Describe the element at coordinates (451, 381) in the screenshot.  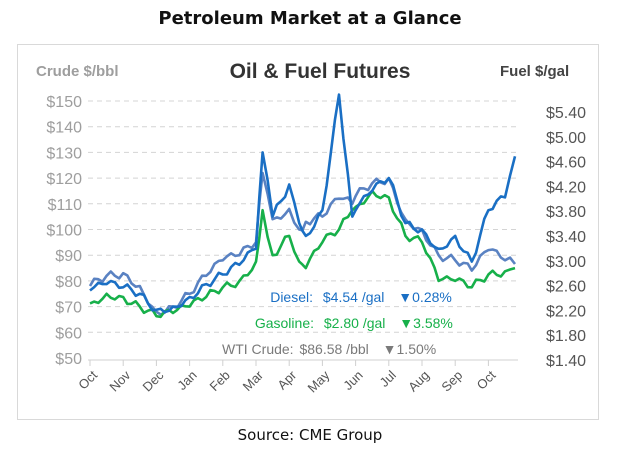
I see `x-tick-label: Sep` at that location.